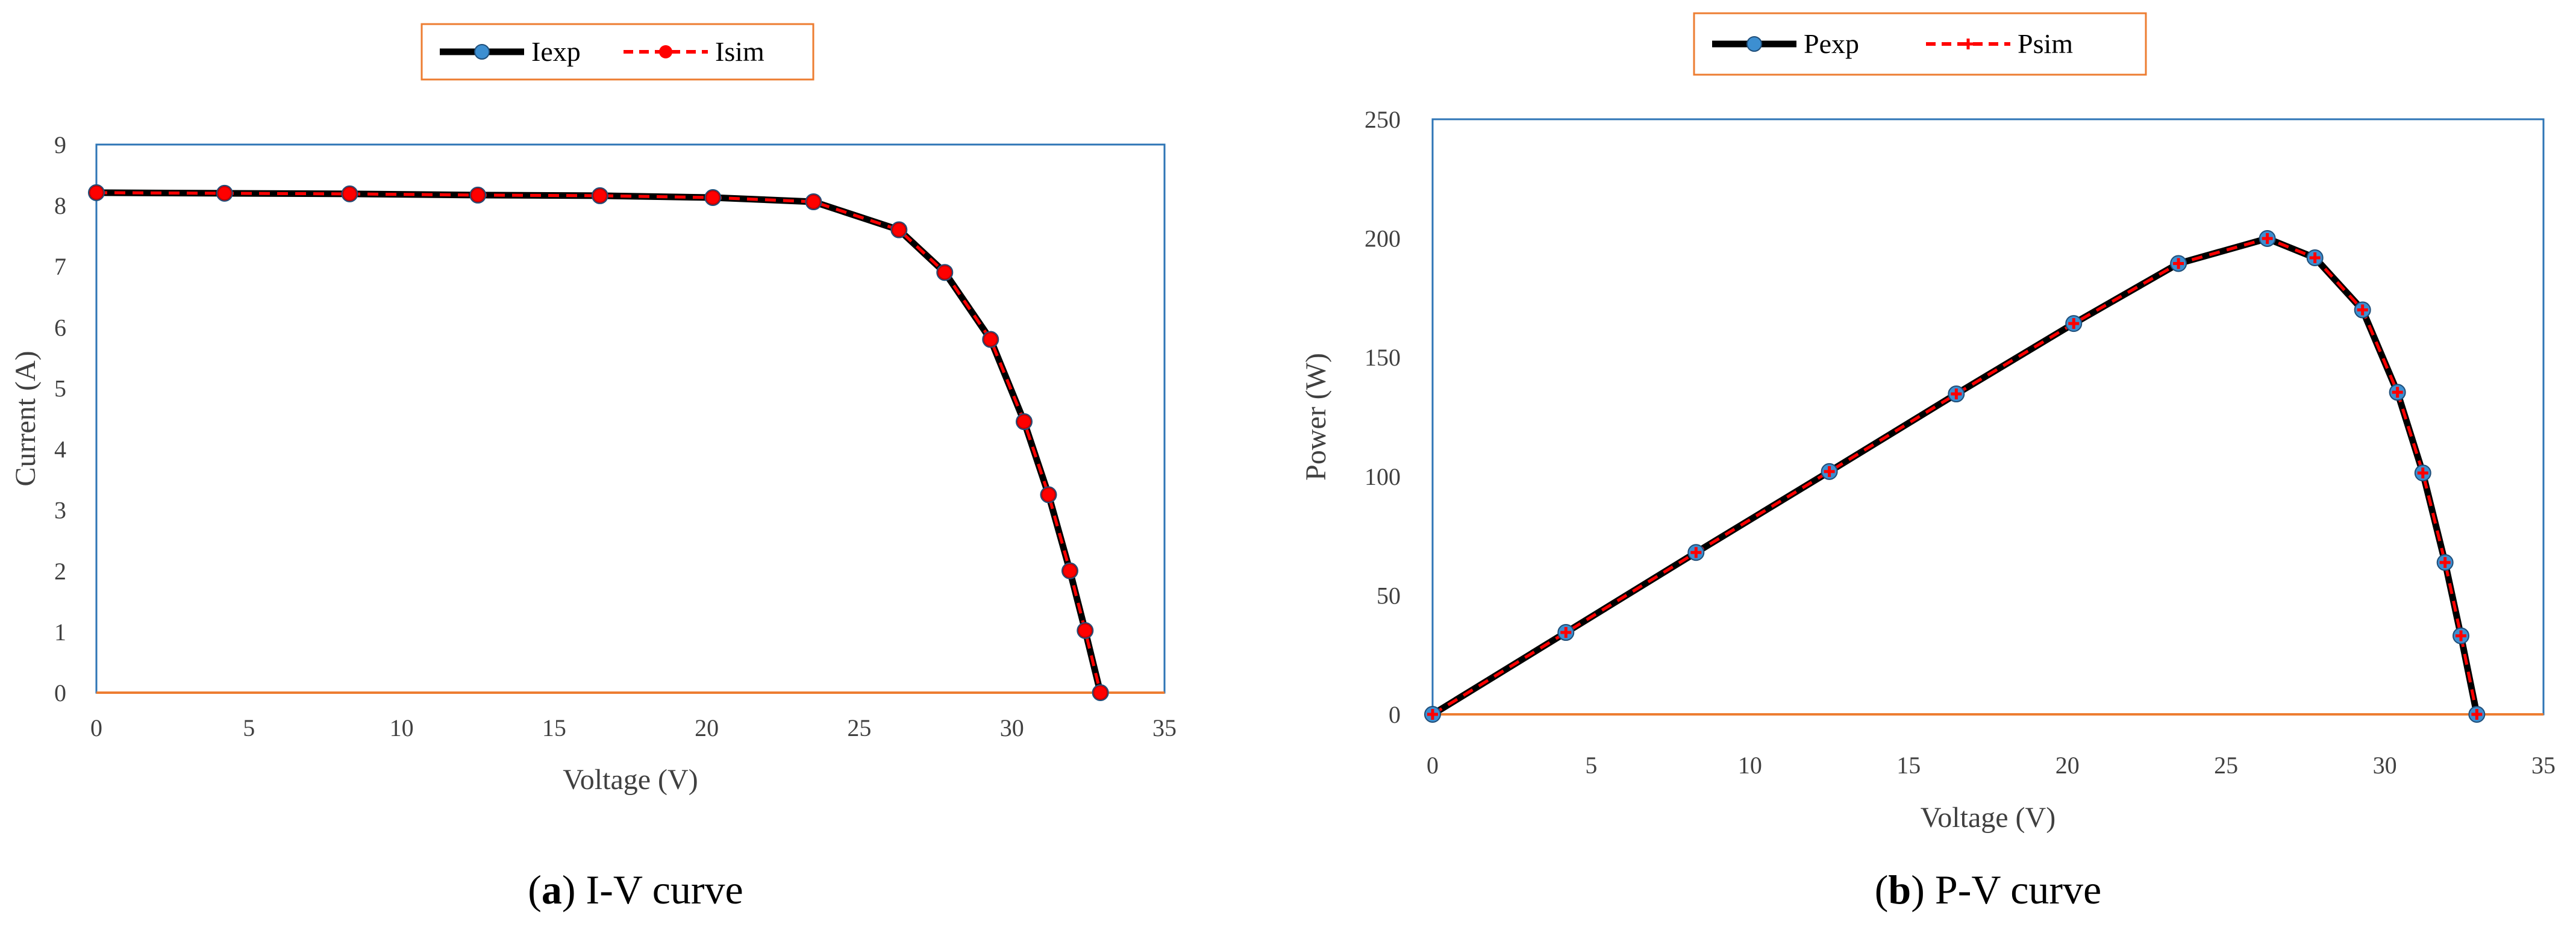 Image resolution: width=2576 pixels, height=936 pixels. I want to click on y-tick-label: 4, so click(60, 450).